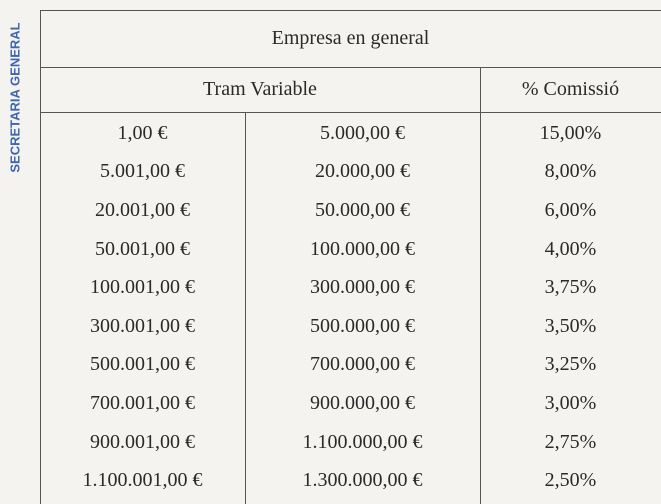 This screenshot has height=504, width=661. What do you see at coordinates (570, 364) in the screenshot?
I see `table-cell: 3,25%` at bounding box center [570, 364].